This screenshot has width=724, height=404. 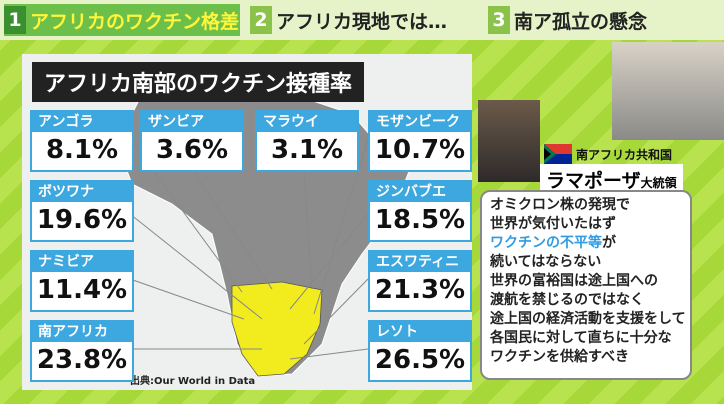 What do you see at coordinates (277, 329) in the screenshot?
I see `southern-africa` at bounding box center [277, 329].